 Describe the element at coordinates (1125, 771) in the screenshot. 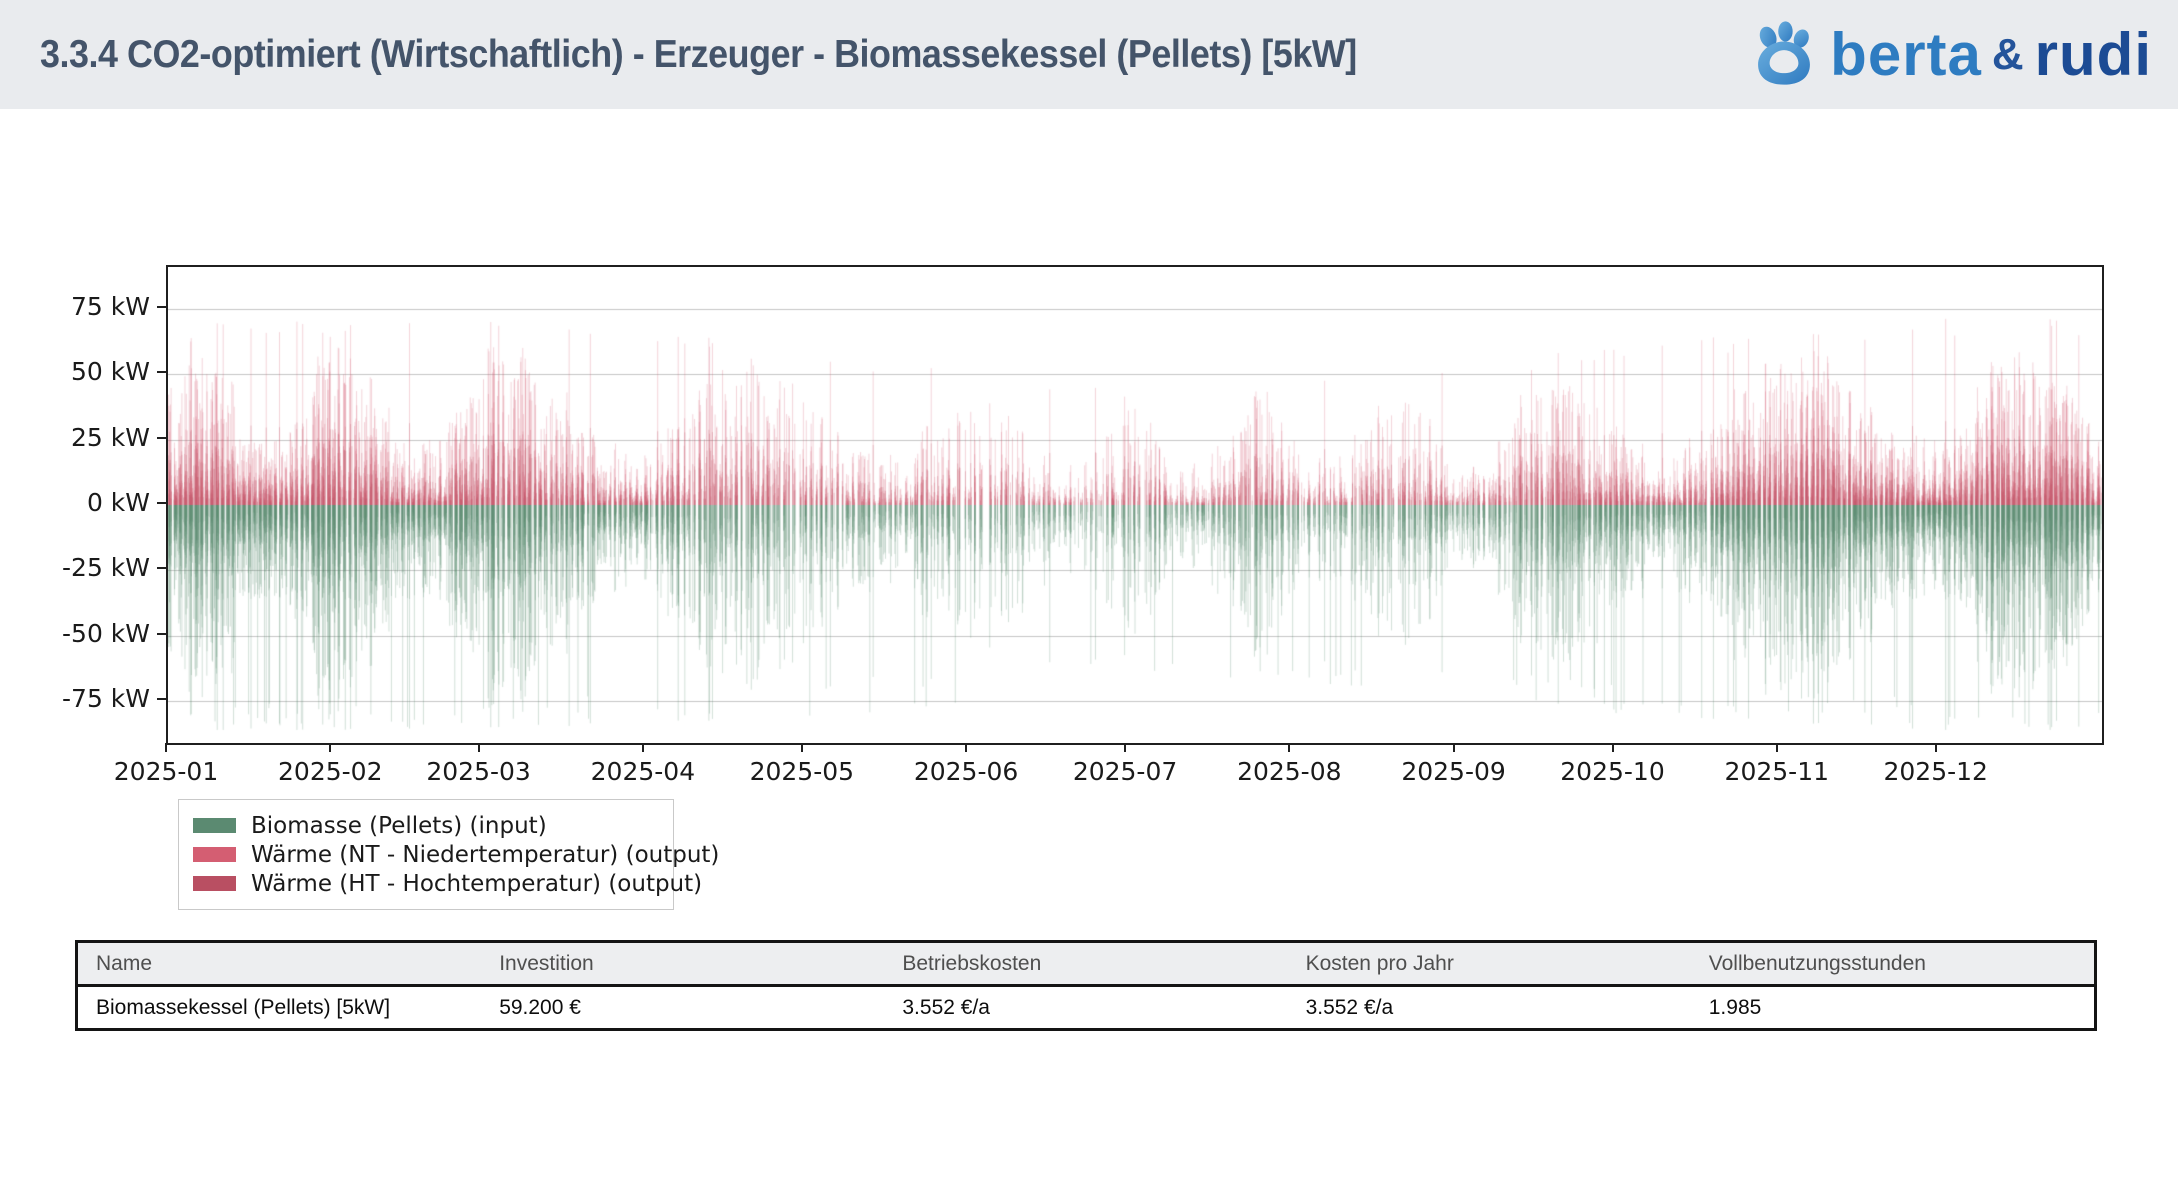

I see `x-axis-label: 2025-07` at that location.